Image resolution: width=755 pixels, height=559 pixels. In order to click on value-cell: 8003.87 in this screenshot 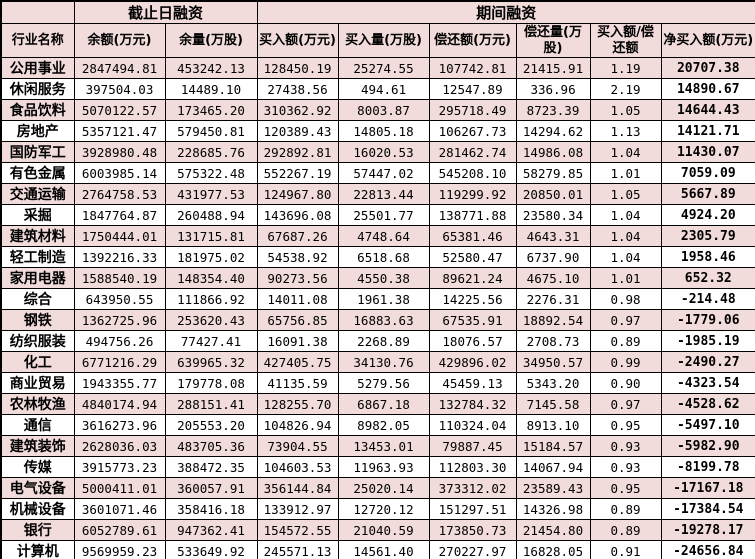, I will do `click(383, 110)`.